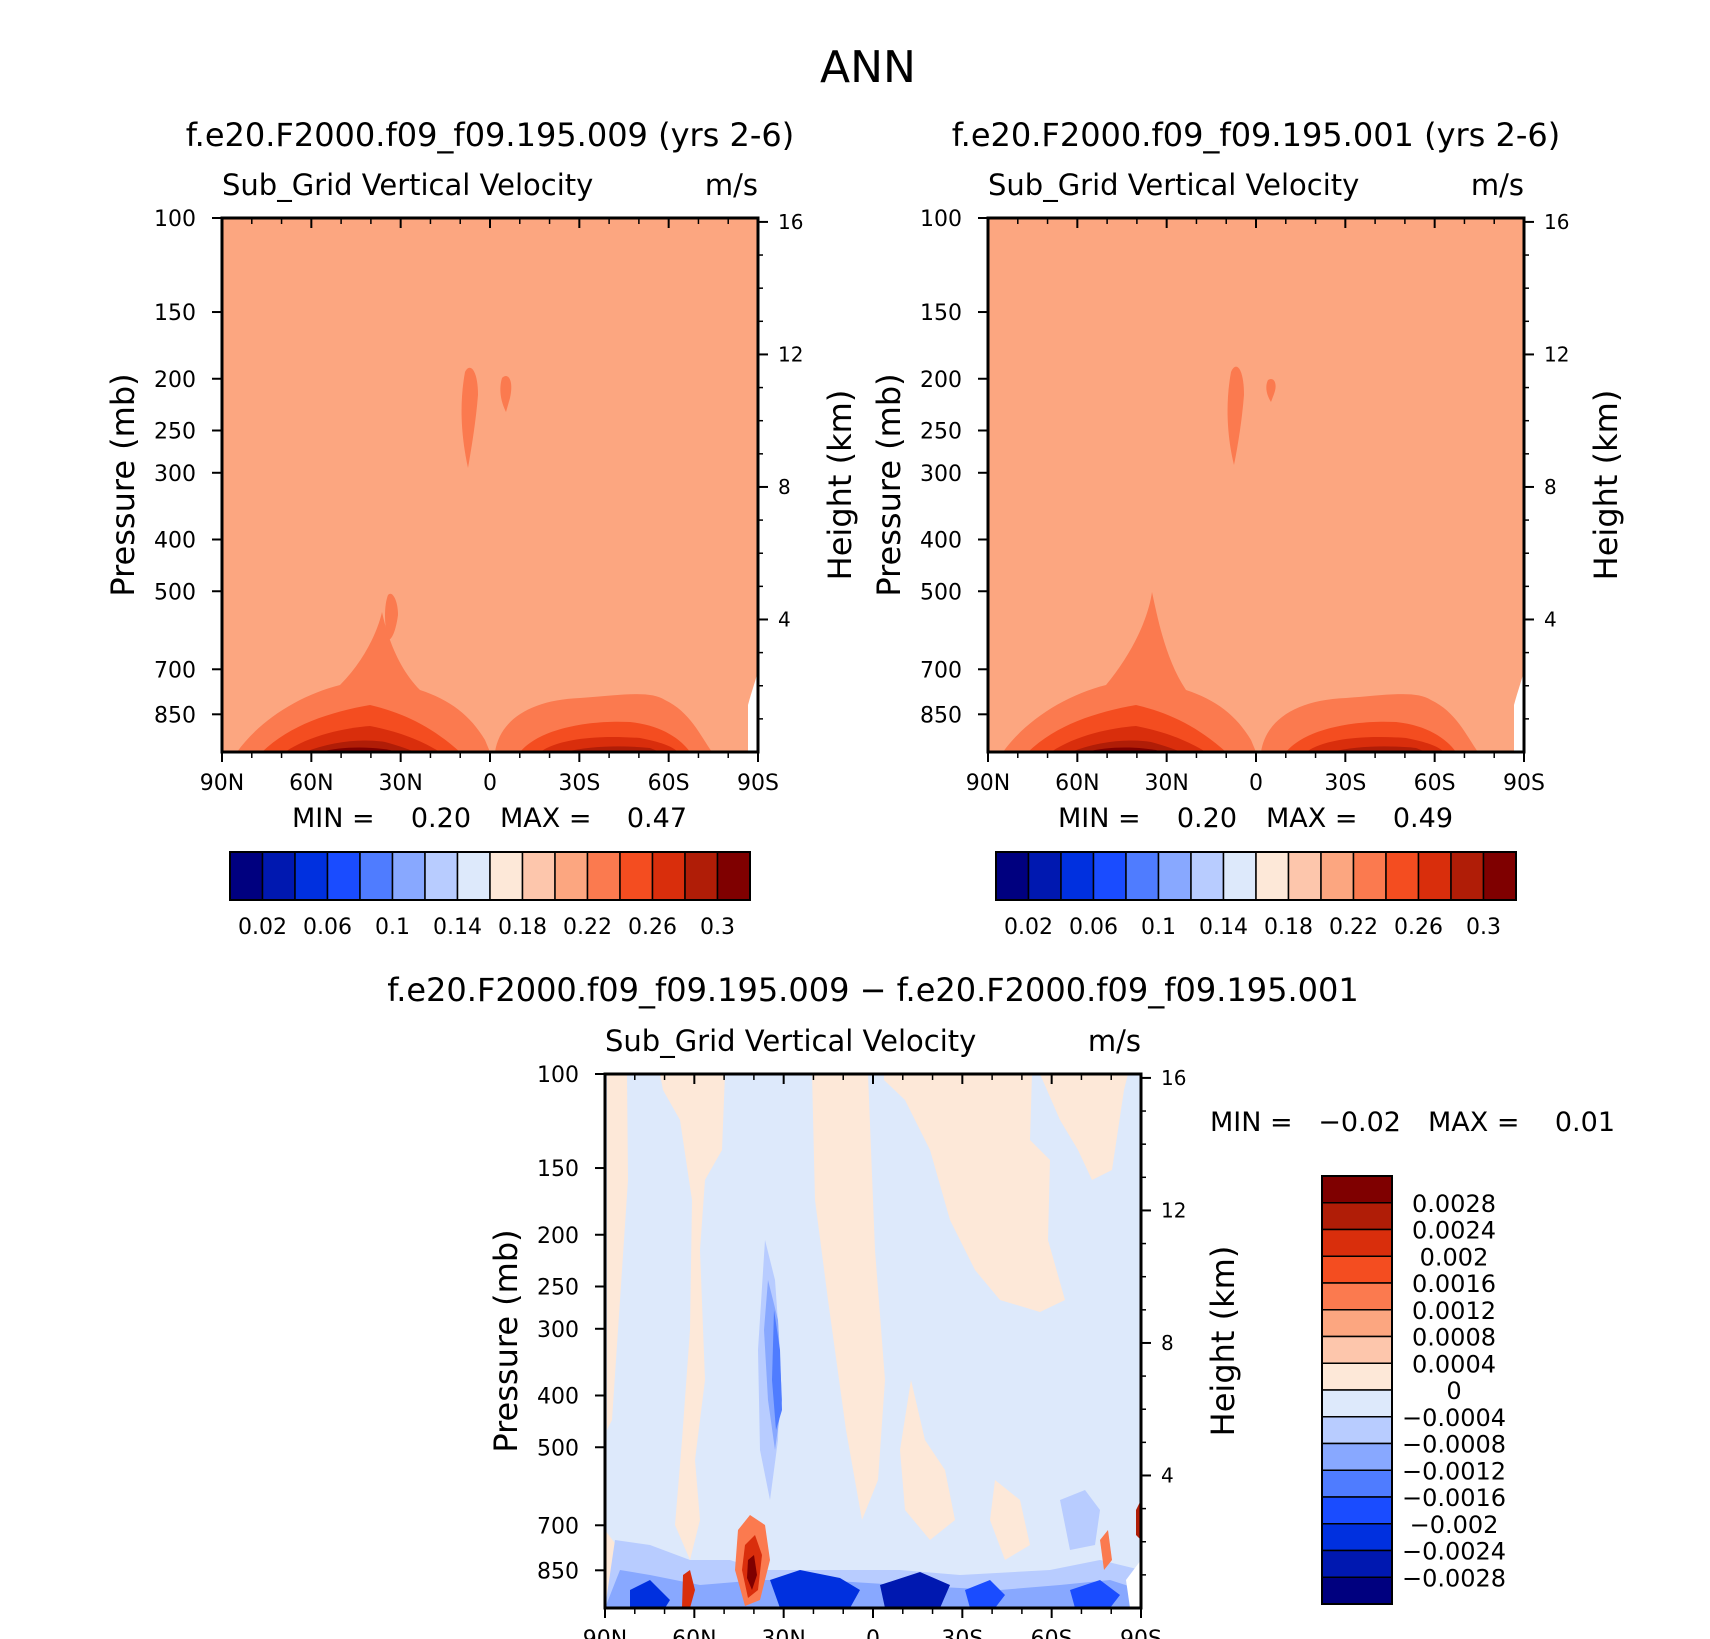  I want to click on panel-1-right-tick-label: 4, so click(784, 619).